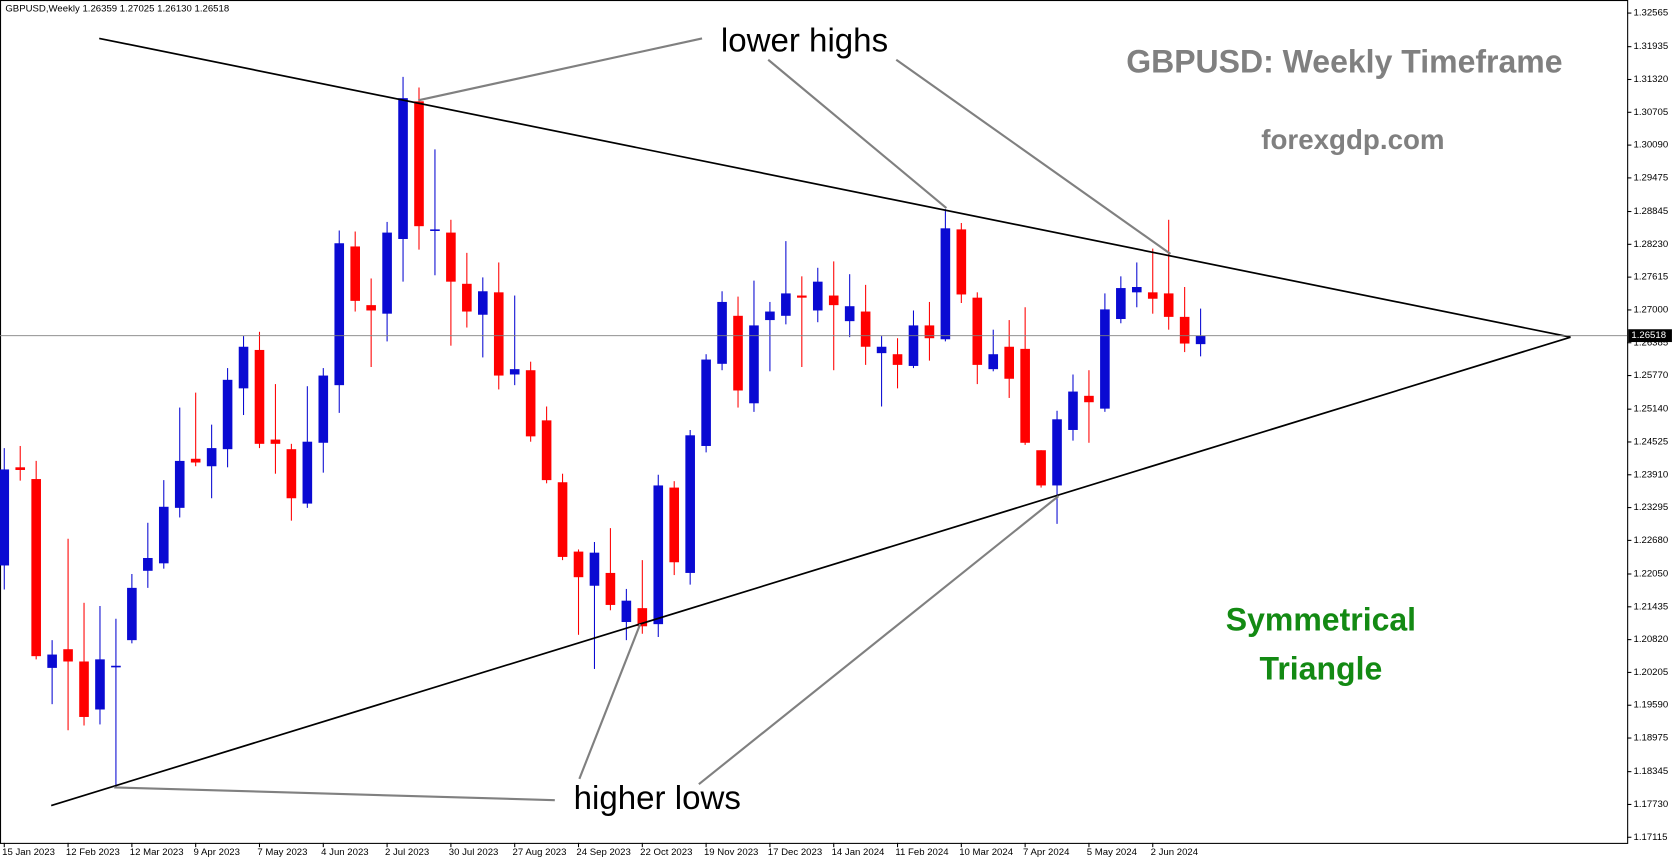 The height and width of the screenshot is (861, 1673). I want to click on y-tick-label: 1.17730, so click(1651, 804).